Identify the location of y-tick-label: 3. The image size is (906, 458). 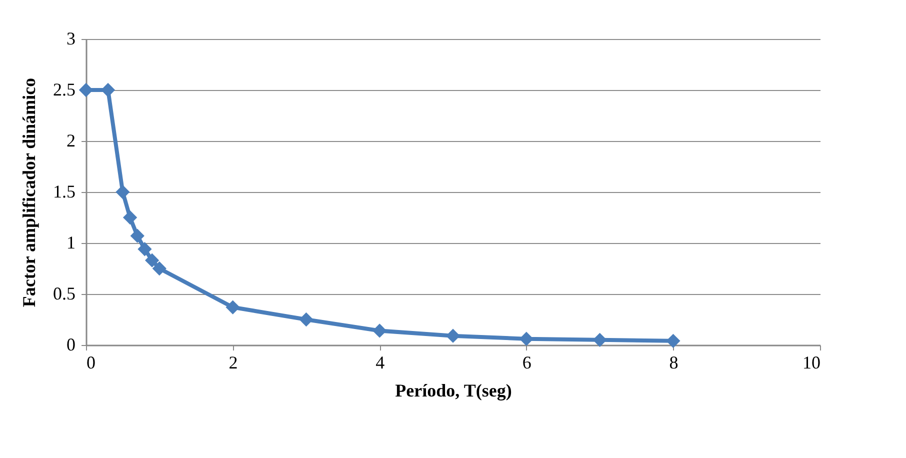
(71, 38).